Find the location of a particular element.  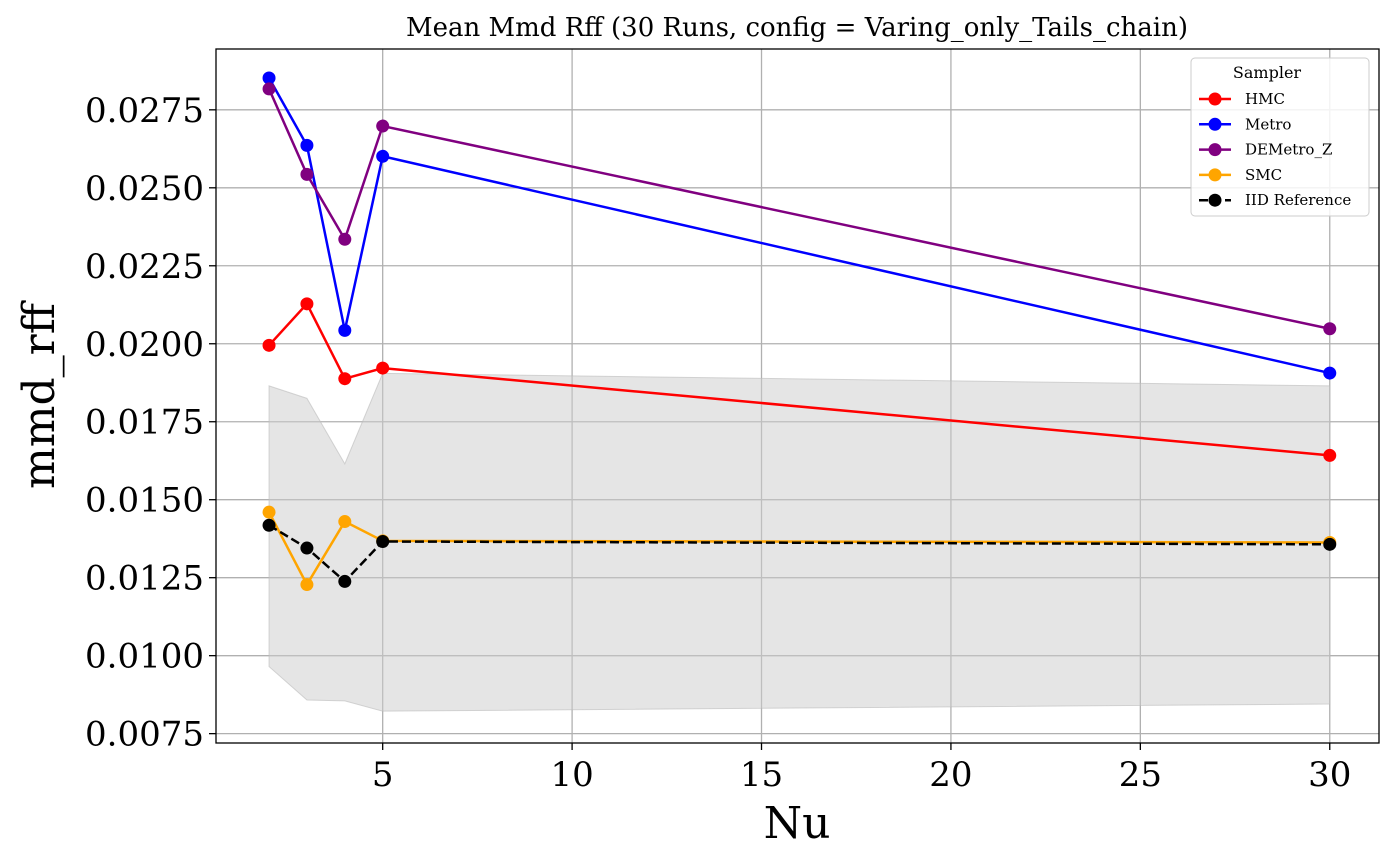

x-tick-label: 5 is located at coordinates (383, 775).